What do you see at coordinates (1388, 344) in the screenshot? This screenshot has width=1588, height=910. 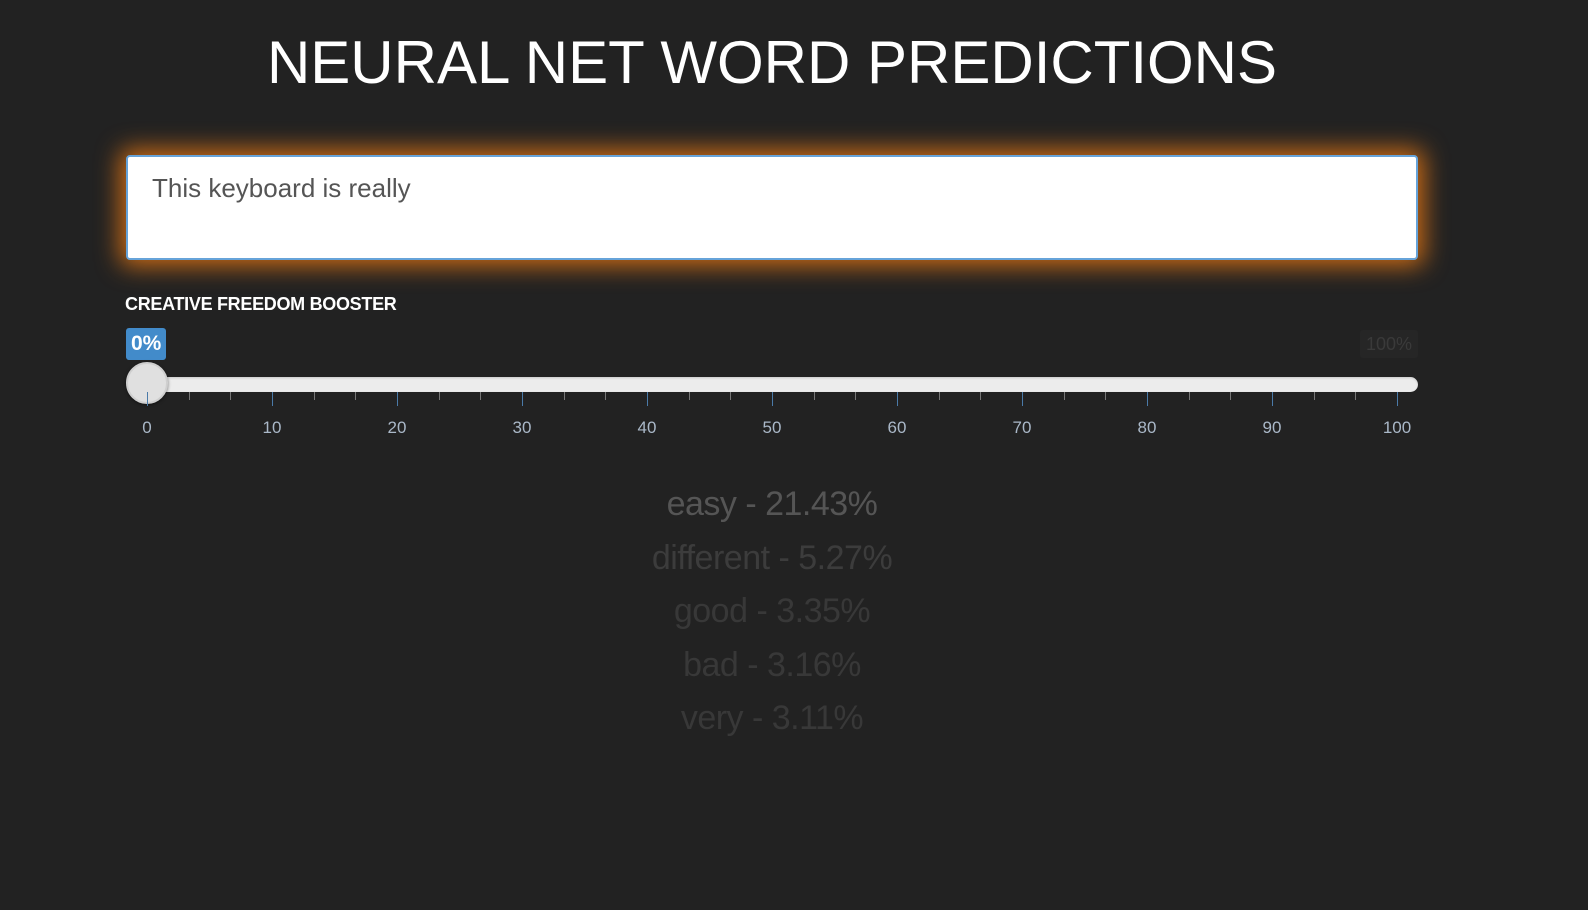 I see `slider-max-badge: 100%` at bounding box center [1388, 344].